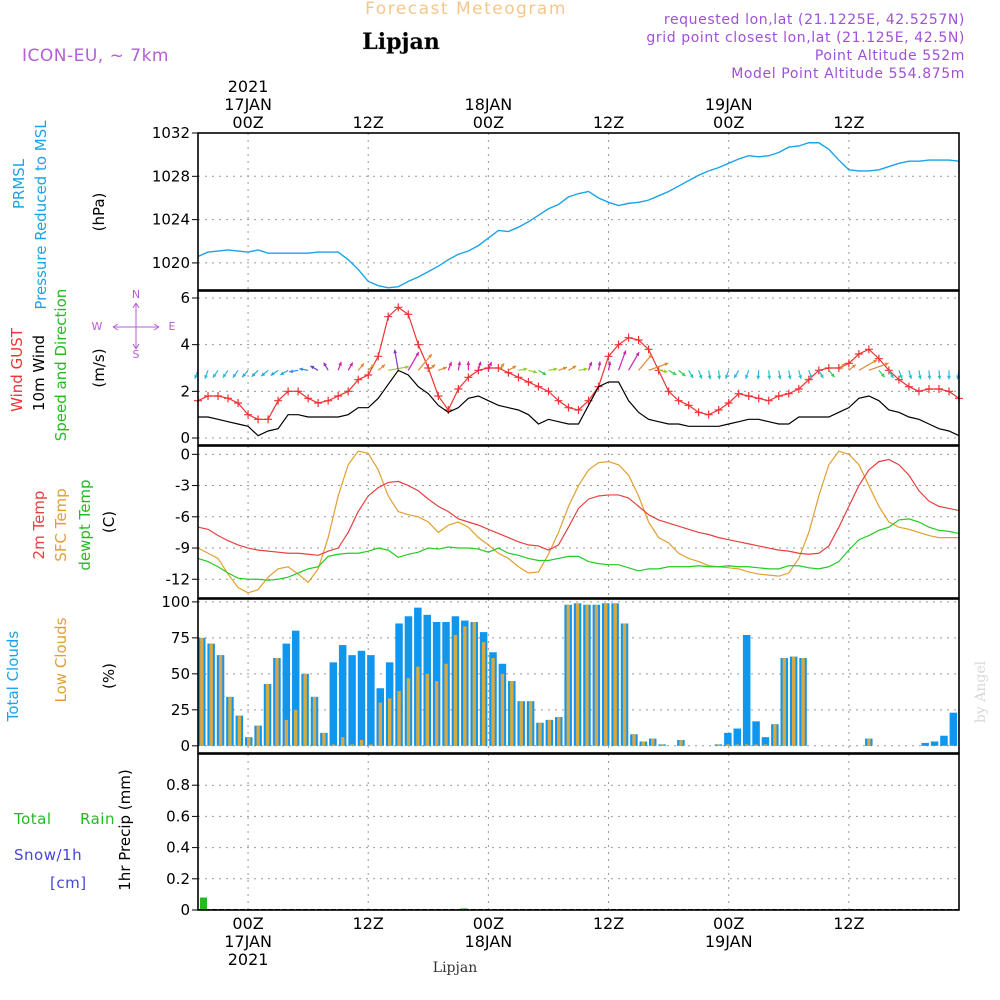 The width and height of the screenshot is (1000, 1000). What do you see at coordinates (13, 677) in the screenshot?
I see `total-clouds-label: Total Clouds` at bounding box center [13, 677].